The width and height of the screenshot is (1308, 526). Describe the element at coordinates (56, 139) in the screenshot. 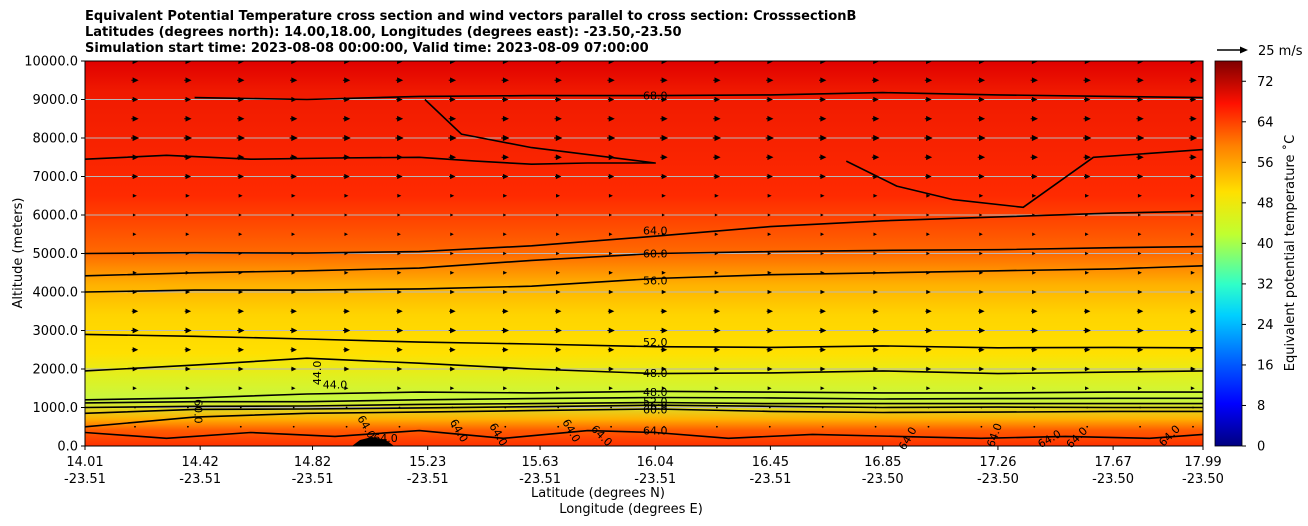

I see `y-tick-label-8: 8000.0` at that location.